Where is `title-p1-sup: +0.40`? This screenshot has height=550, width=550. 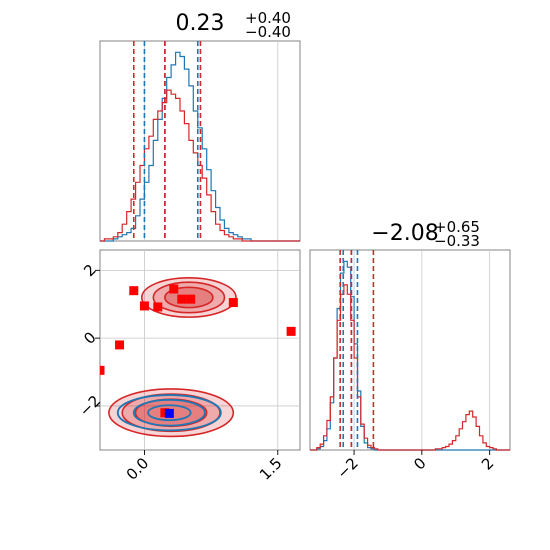 title-p1-sup: +0.40 is located at coordinates (268, 18).